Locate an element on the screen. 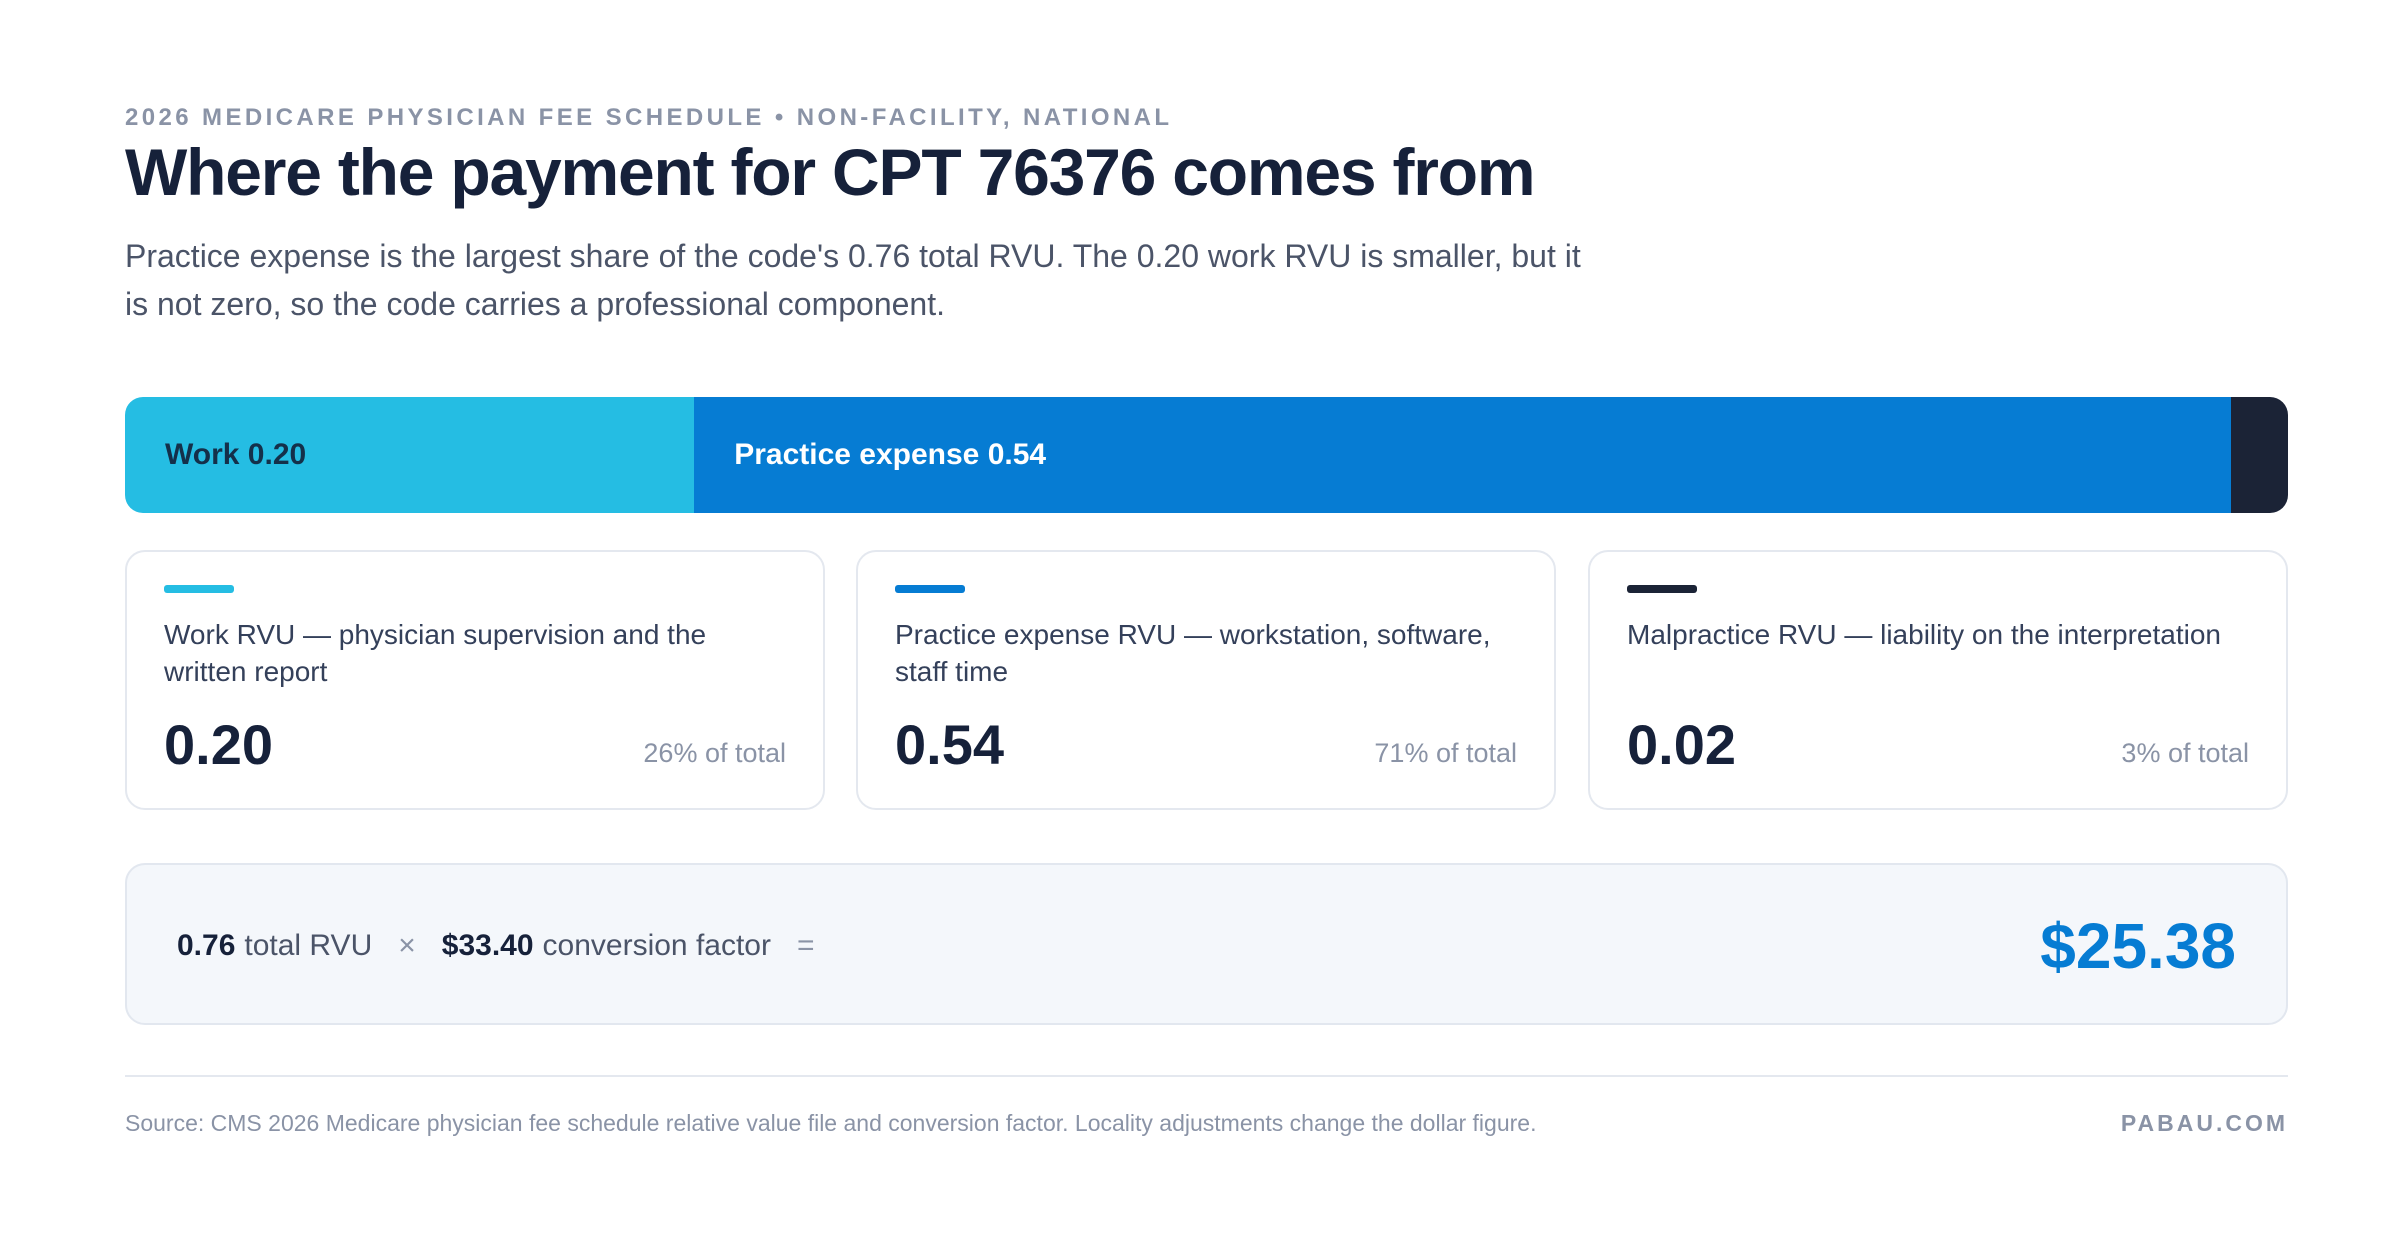  swatch-malpractice is located at coordinates (1662, 589).